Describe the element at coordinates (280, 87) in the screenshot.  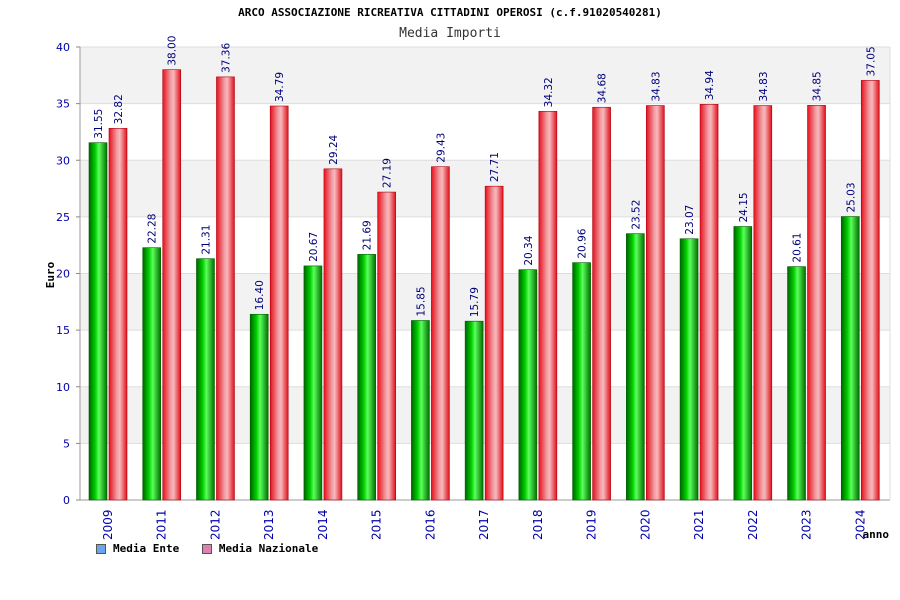
I see `data-label: 34.79` at that location.